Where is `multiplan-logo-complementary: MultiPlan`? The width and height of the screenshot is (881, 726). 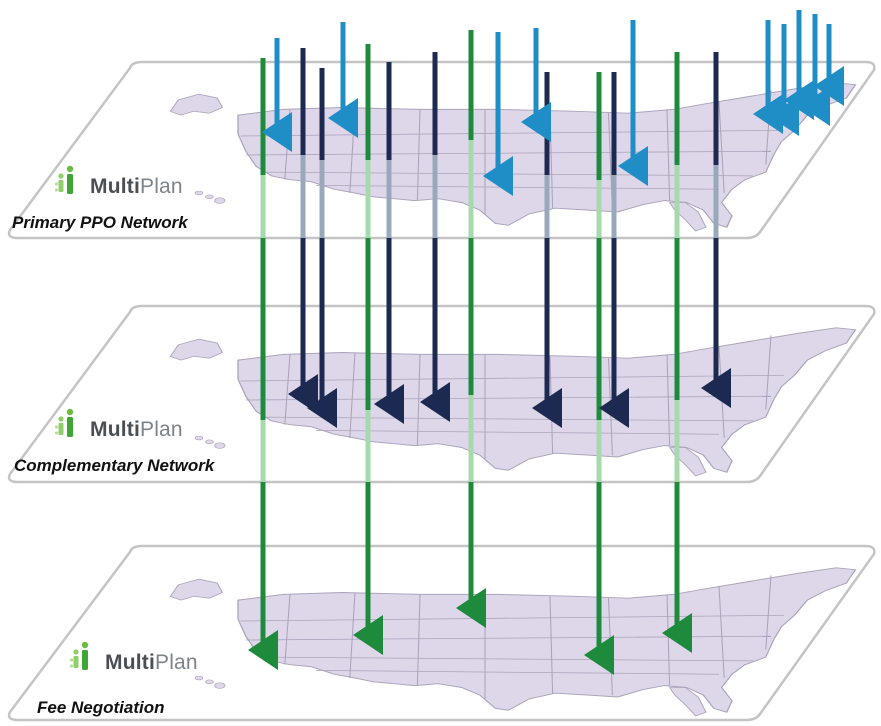
multiplan-logo-complementary: MultiPlan is located at coordinates (136, 430).